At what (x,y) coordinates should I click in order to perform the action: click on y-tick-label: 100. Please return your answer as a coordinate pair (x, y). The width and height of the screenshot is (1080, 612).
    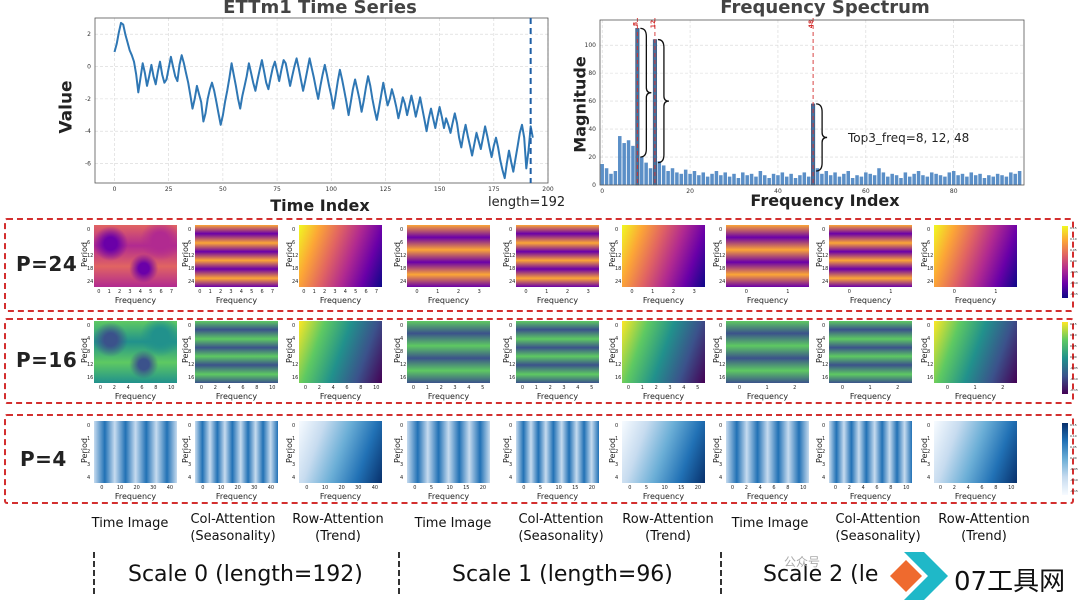
    Looking at the image, I should click on (591, 45).